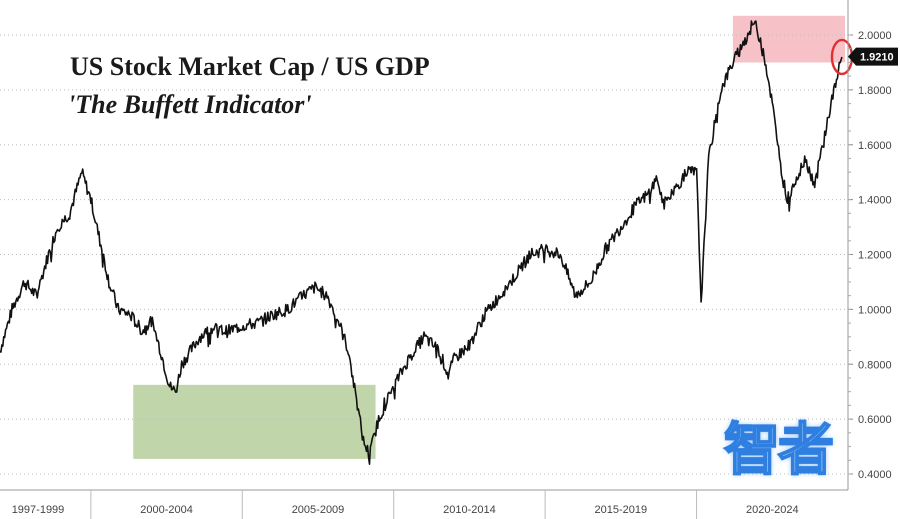 The height and width of the screenshot is (519, 900). Describe the element at coordinates (875, 310) in the screenshot. I see `y-tick-label: 1.0000` at that location.